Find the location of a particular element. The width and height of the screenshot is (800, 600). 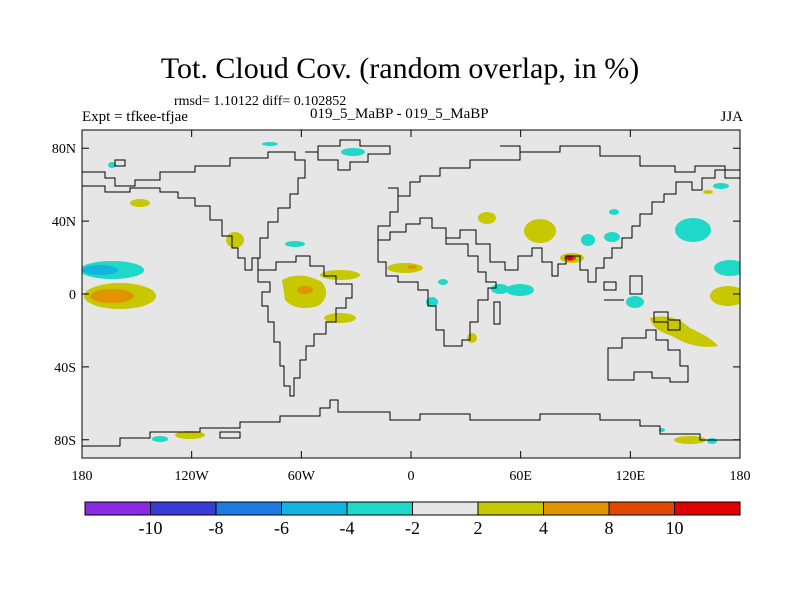

colorbar-label: 2 is located at coordinates (478, 528).